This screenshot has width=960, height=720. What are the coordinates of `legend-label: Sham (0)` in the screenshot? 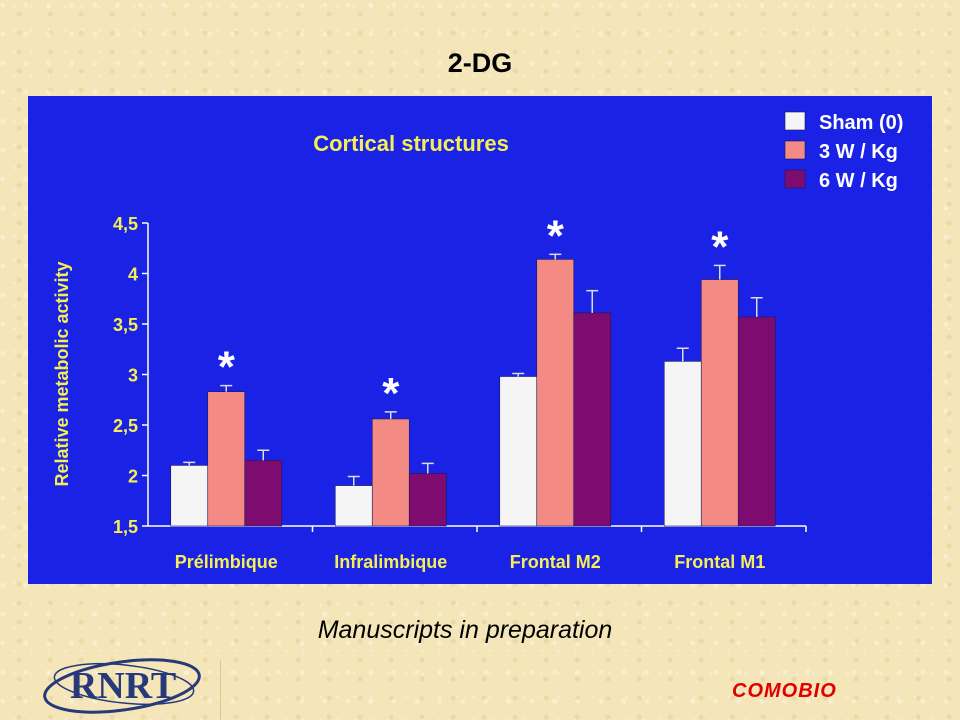 It's located at (861, 123).